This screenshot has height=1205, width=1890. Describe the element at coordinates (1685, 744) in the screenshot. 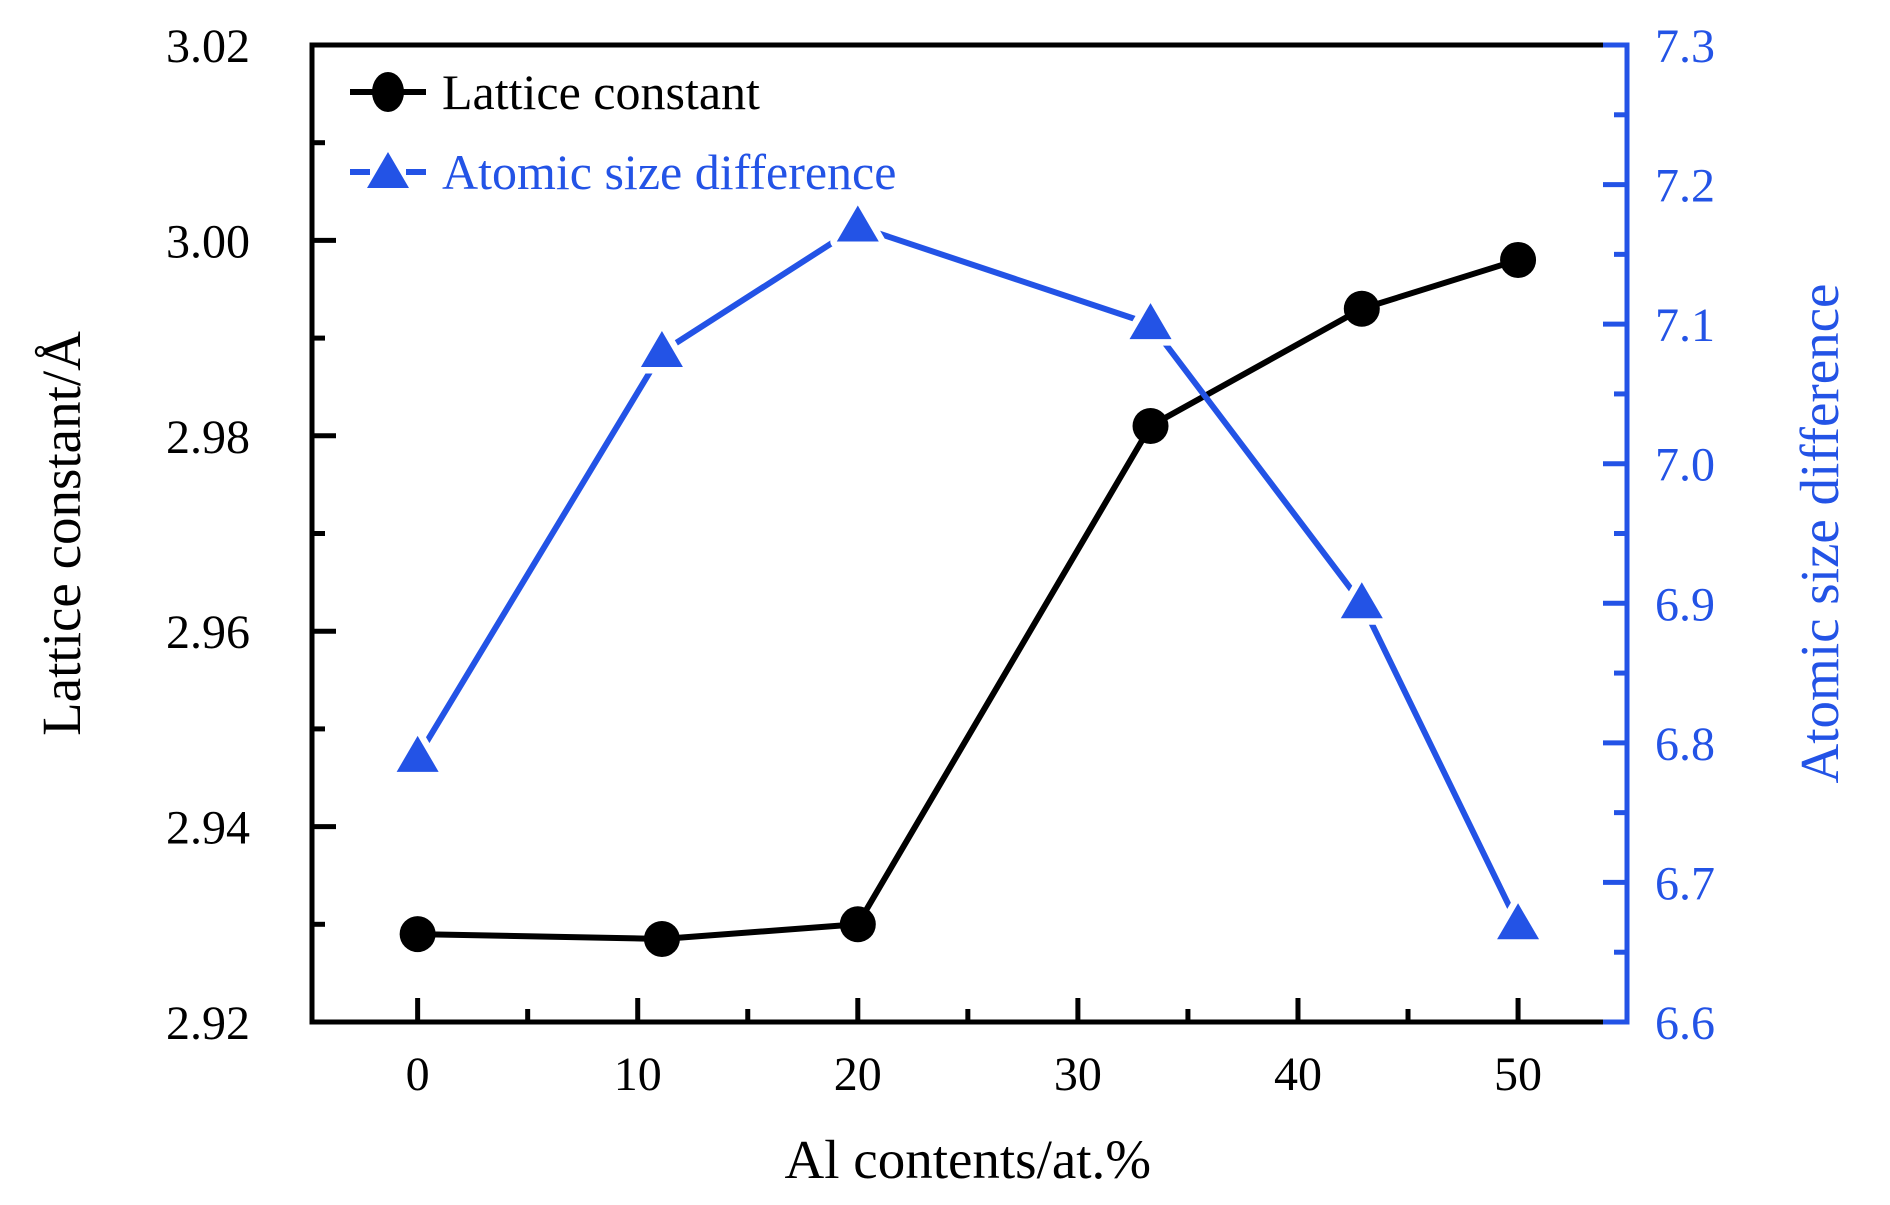

I see `y-right-tick-label: 6.8` at that location.